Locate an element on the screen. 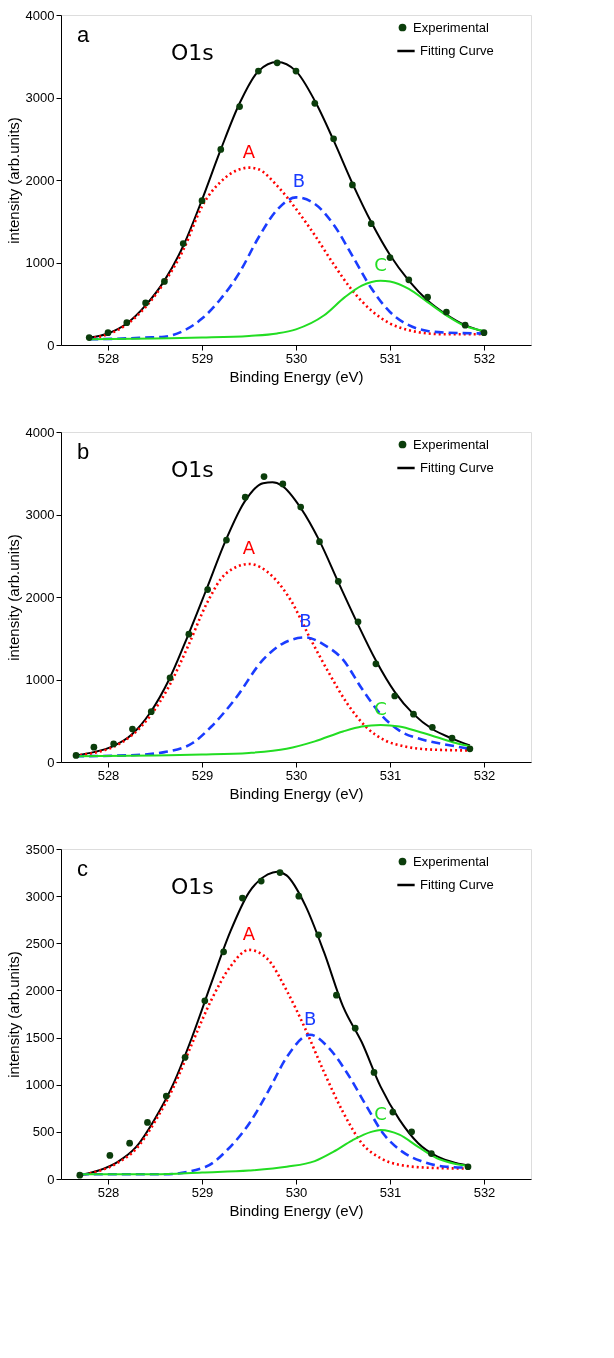 Image resolution: width=614 pixels, height=1358 pixels. chart-title: a is located at coordinates (83, 34).